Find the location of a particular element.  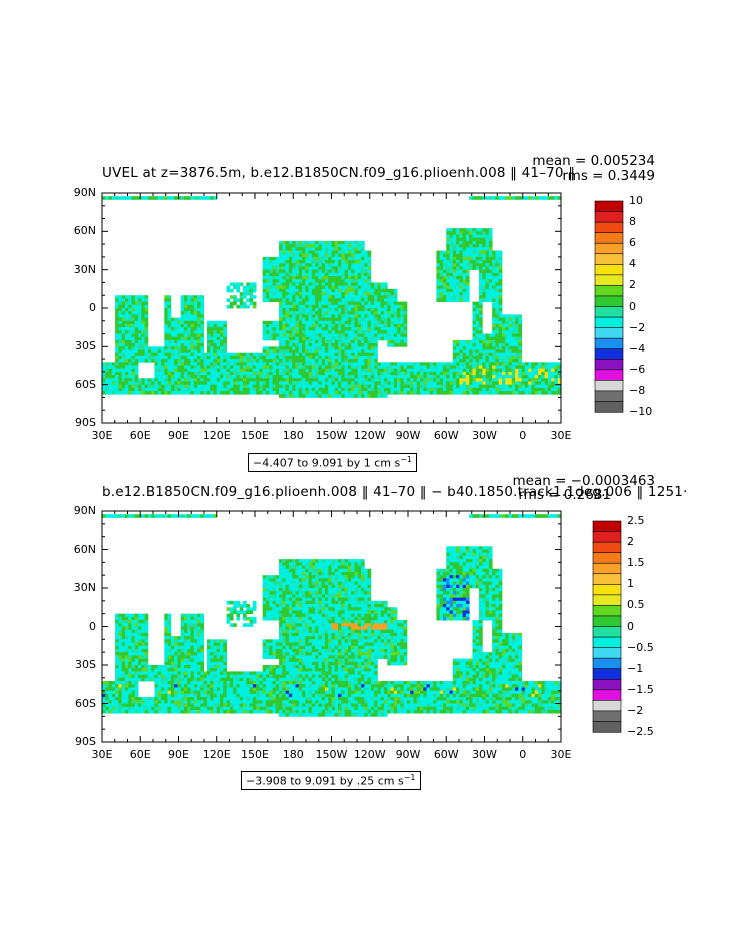

colorbar-label: −10 is located at coordinates (641, 411).